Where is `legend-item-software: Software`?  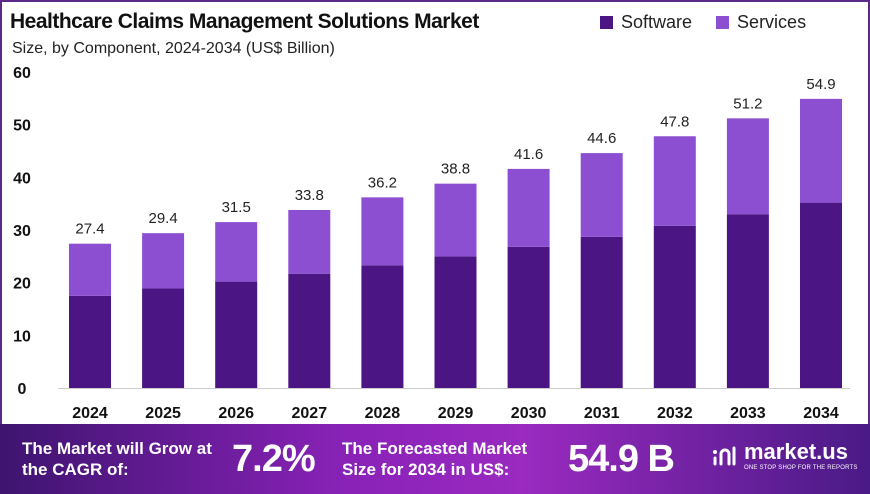
legend-item-software: Software is located at coordinates (646, 22).